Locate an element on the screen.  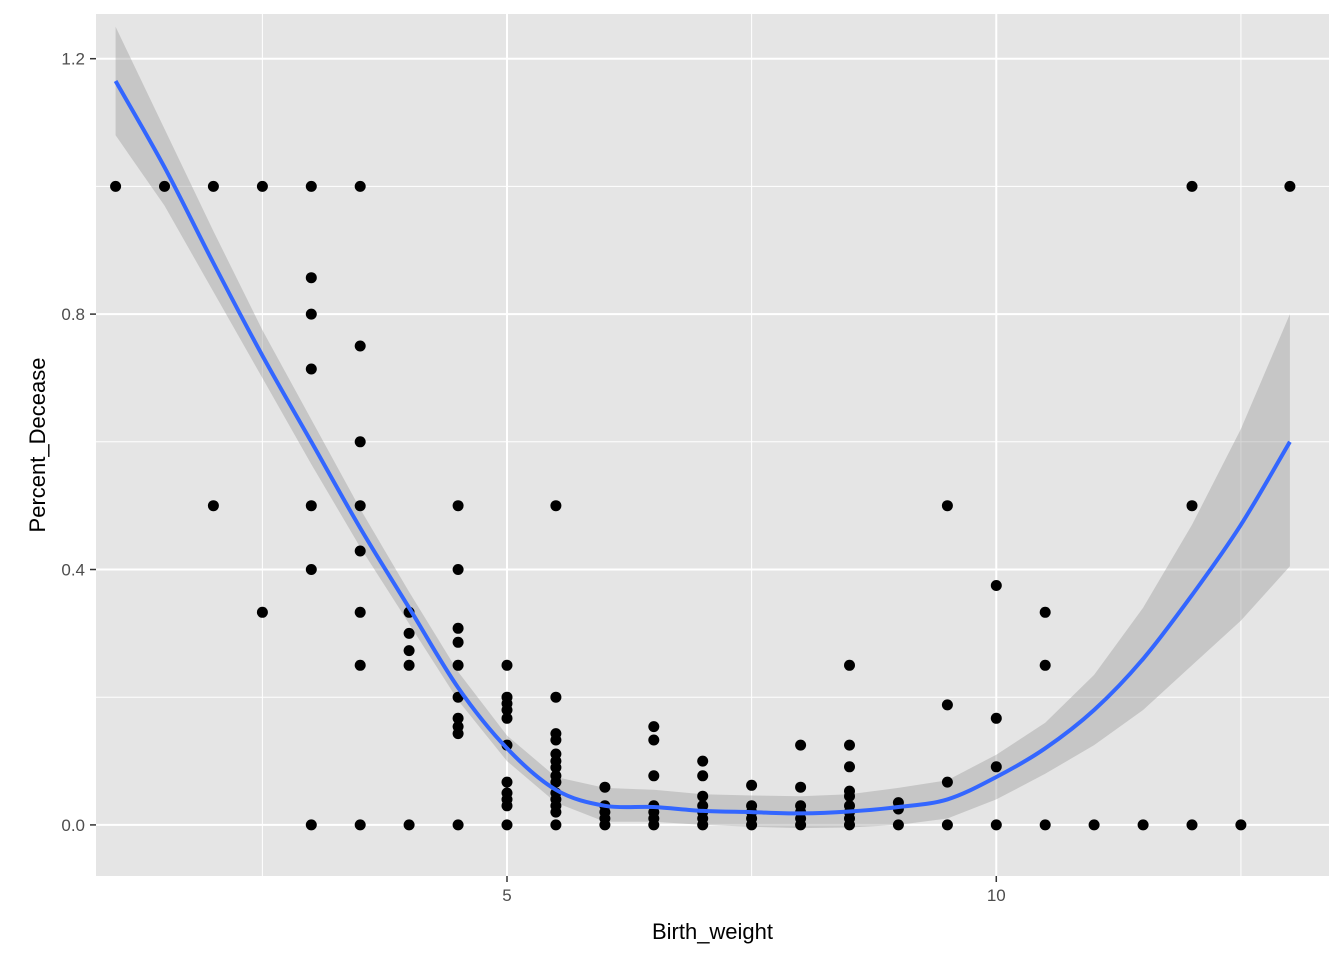
x-axis: 5 10 is located at coordinates (754, 890).